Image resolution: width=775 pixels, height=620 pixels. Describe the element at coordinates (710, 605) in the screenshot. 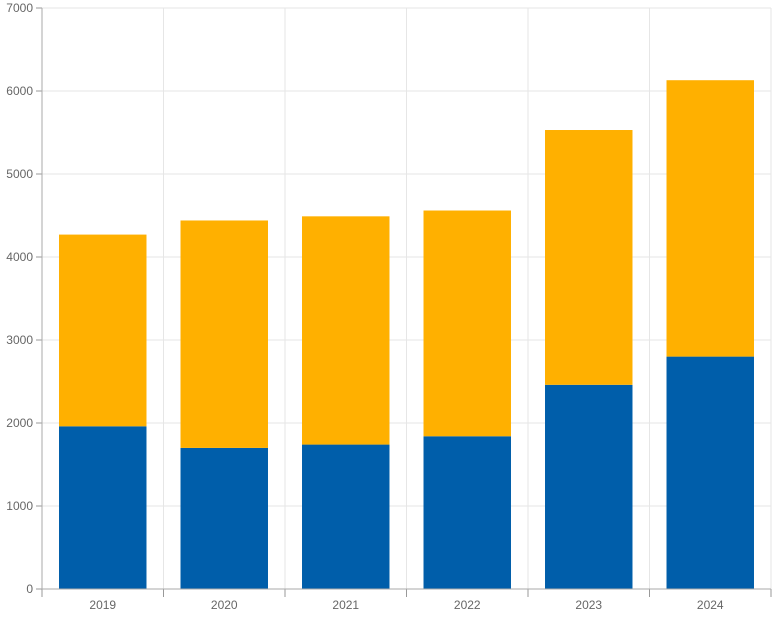

I see `x-tick-label: 2024` at that location.